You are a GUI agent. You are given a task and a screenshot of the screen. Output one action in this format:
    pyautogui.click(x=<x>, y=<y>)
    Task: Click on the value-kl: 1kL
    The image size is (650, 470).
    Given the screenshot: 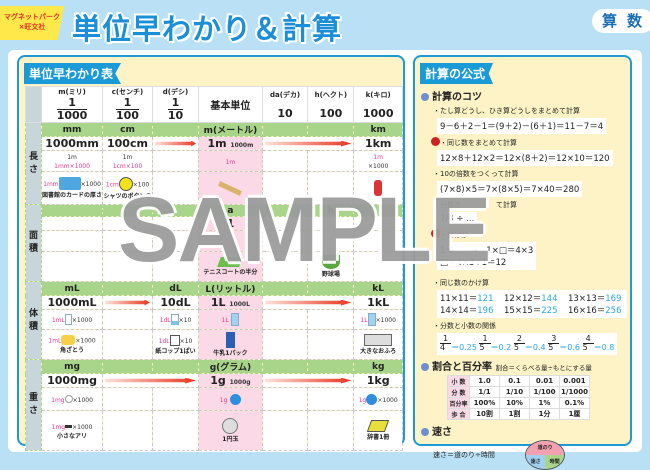 What is the action you would take?
    pyautogui.click(x=378, y=302)
    